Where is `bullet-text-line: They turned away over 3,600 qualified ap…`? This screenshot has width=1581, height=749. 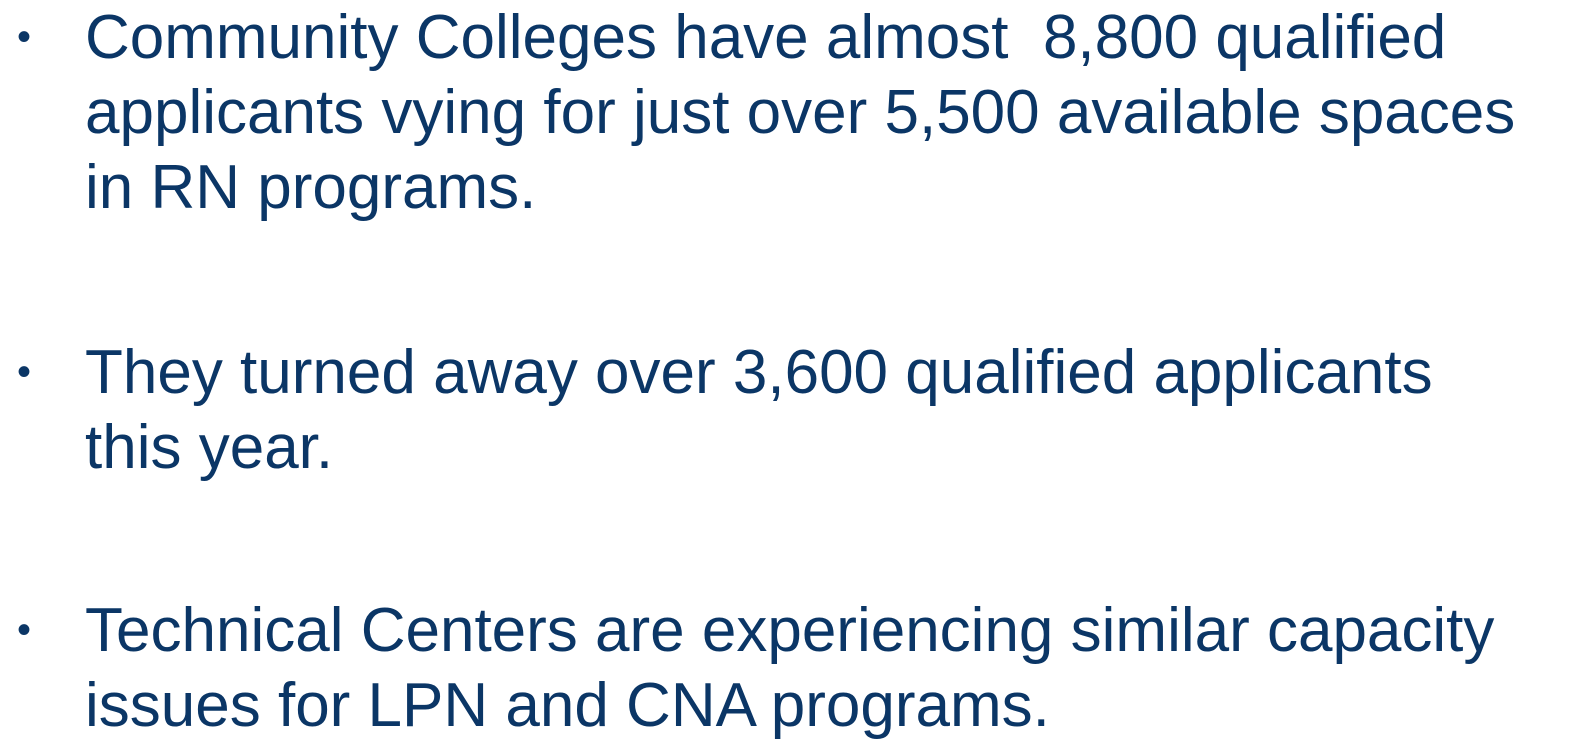
bullet-text-line: They turned away over 3,600 qualified ap… is located at coordinates (759, 372).